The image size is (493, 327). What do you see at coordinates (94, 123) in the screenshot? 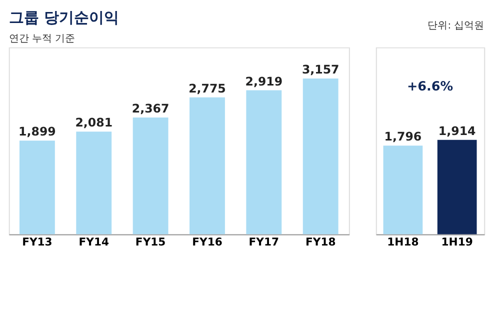
I see `data-label: 2,081` at bounding box center [94, 123].